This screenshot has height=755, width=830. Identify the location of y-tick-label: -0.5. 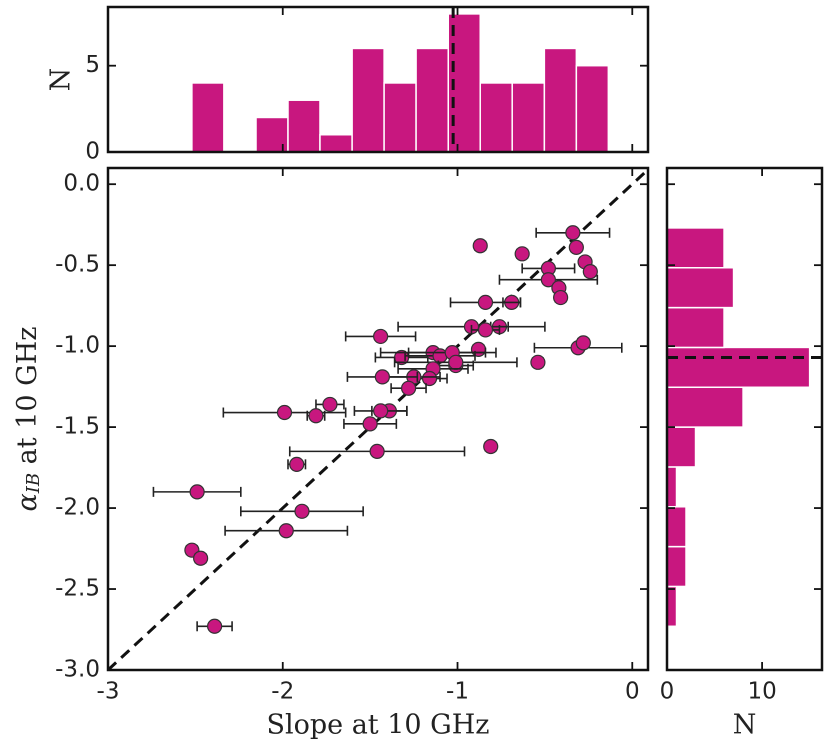
(77, 265).